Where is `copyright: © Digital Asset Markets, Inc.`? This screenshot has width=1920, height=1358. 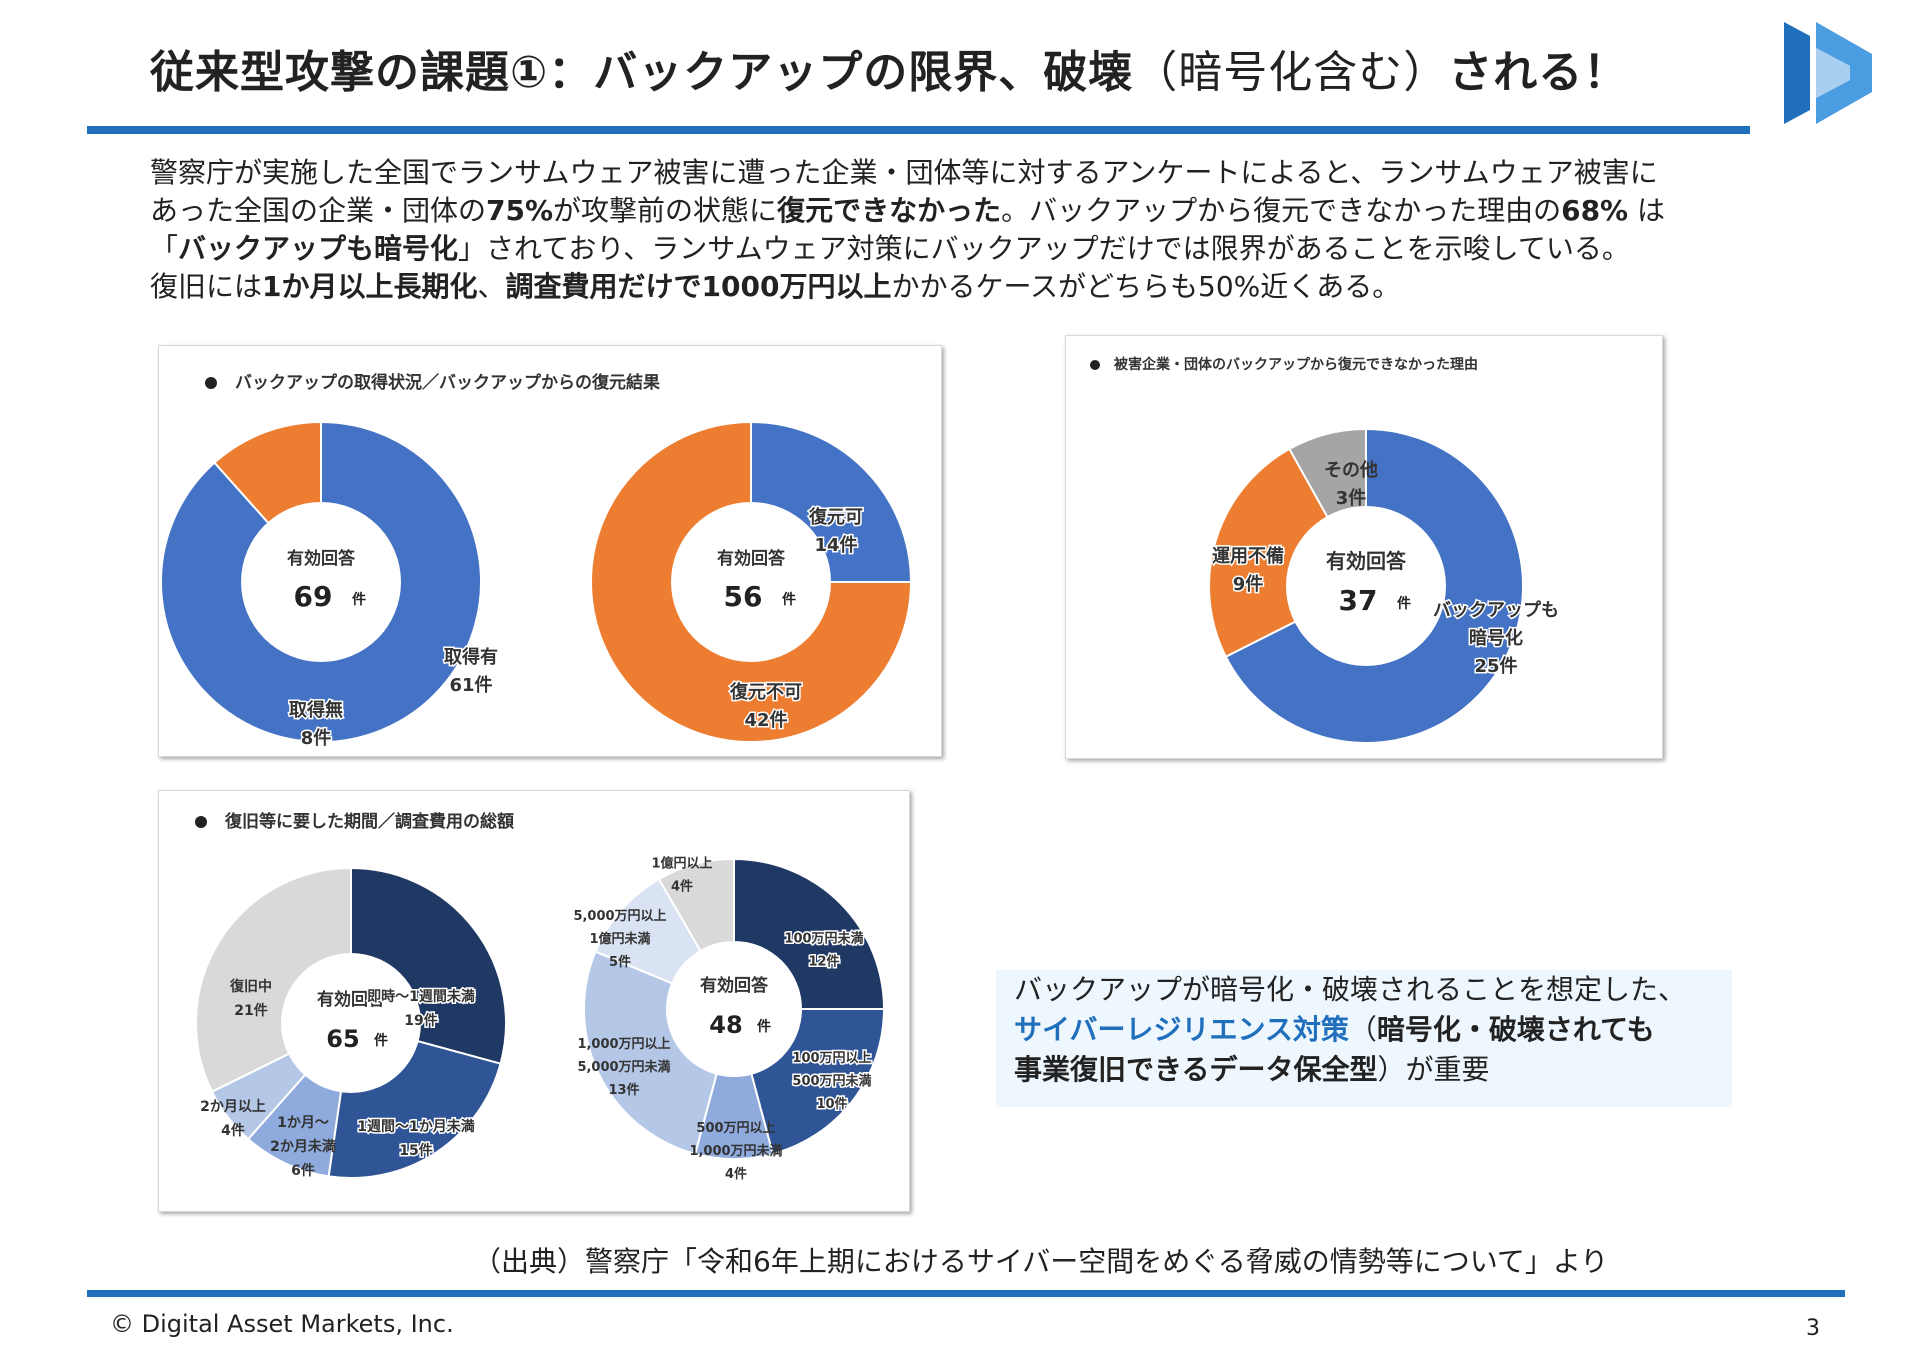
copyright: © Digital Asset Markets, Inc. is located at coordinates (282, 1324).